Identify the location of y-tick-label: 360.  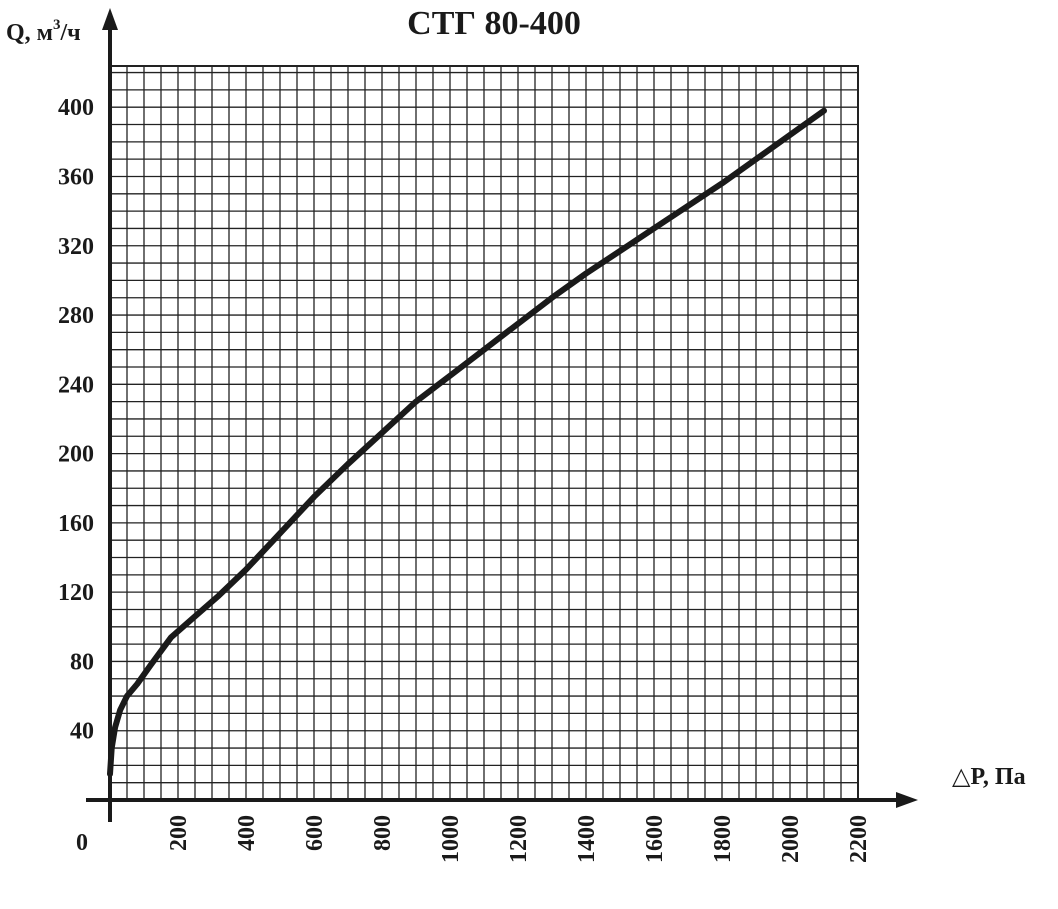
(76, 177).